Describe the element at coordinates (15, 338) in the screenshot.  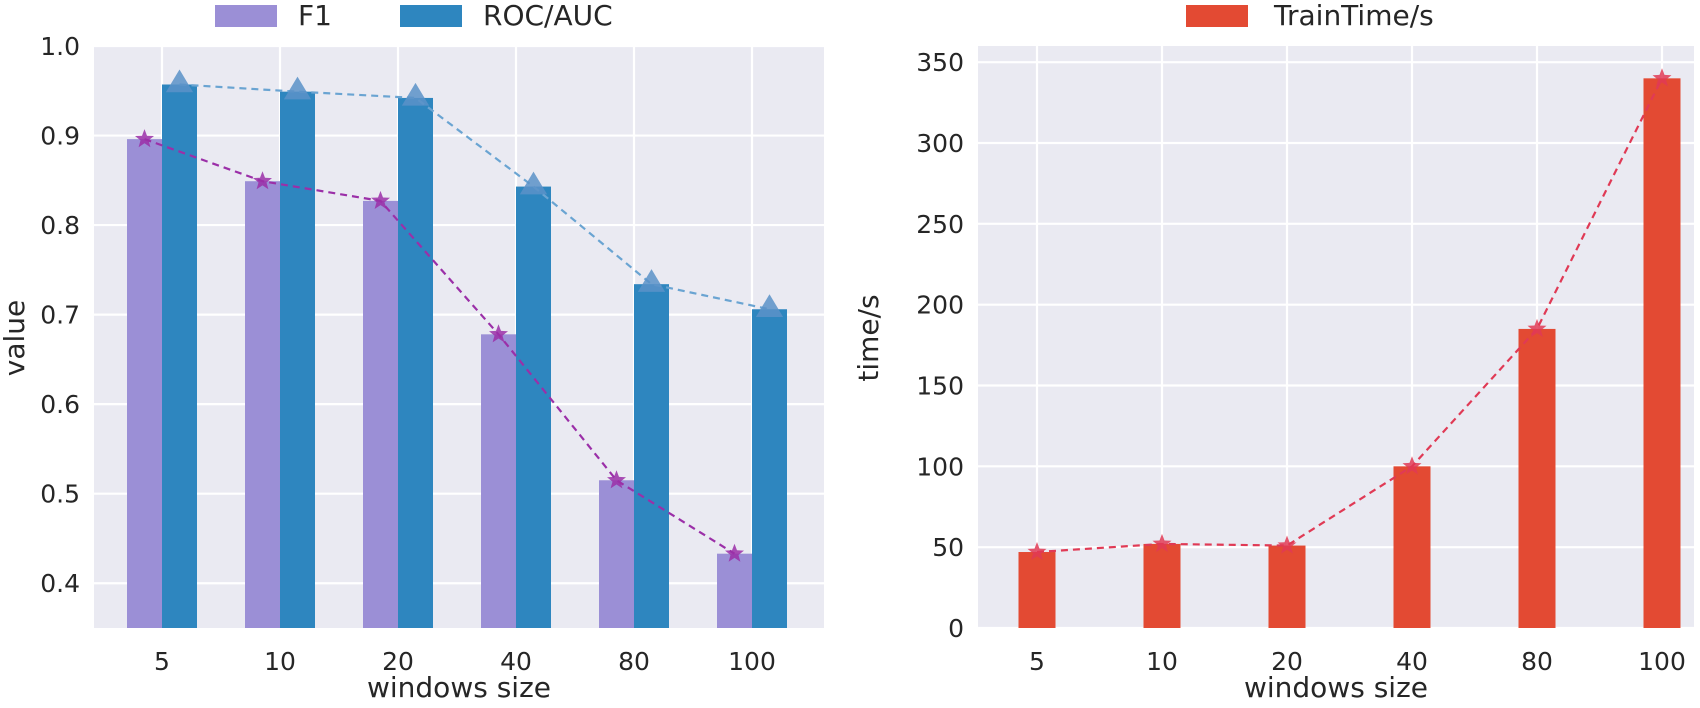
I see `left-y-axis-label: value` at that location.